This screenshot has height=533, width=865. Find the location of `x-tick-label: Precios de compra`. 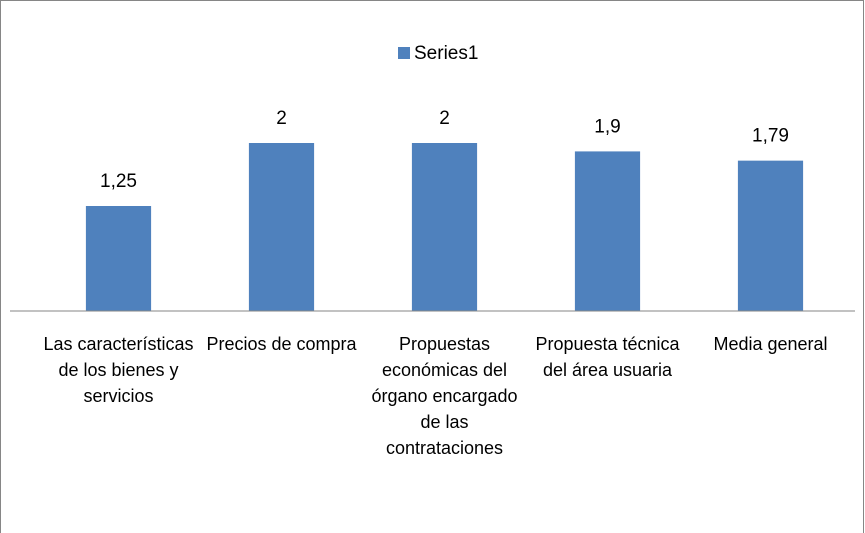

x-tick-label: Precios de compra is located at coordinates (281, 344).